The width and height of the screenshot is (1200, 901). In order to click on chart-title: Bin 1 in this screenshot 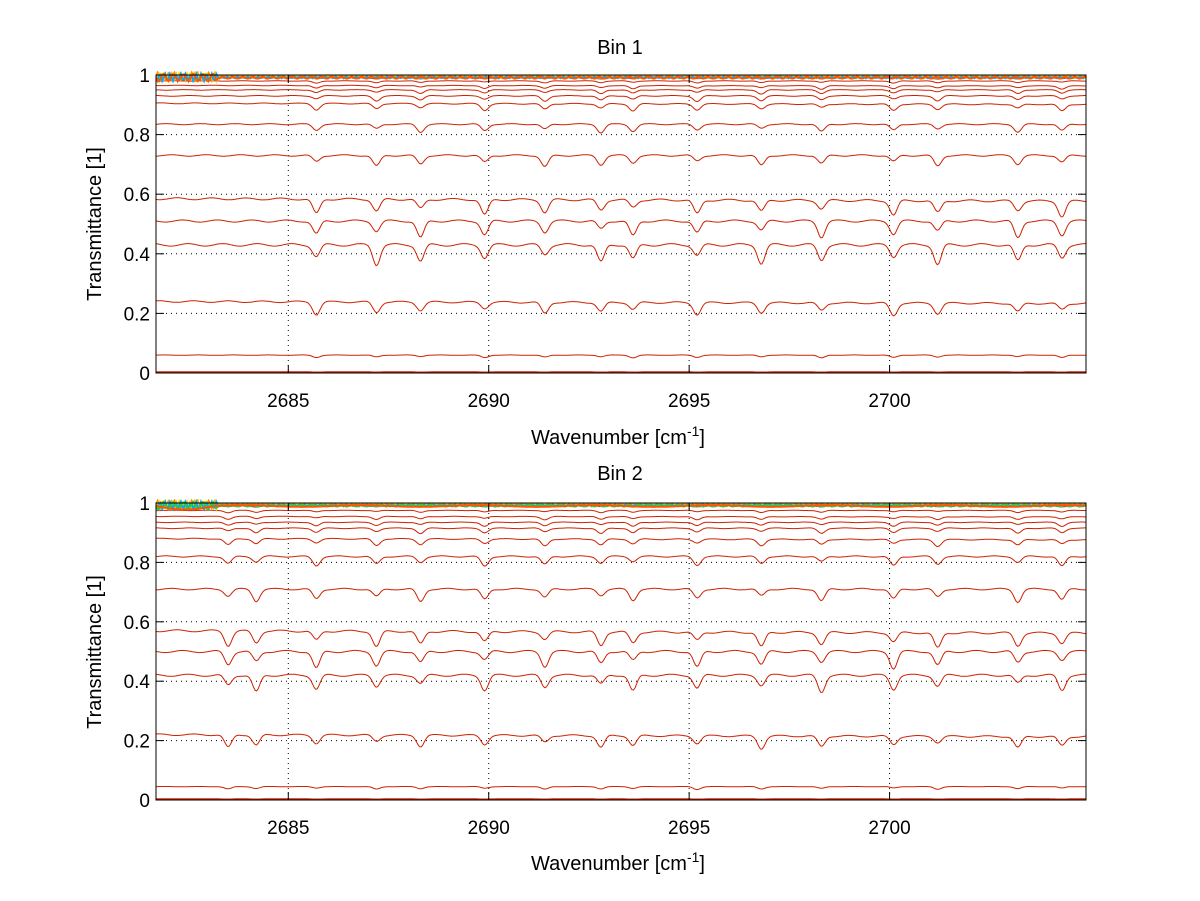, I will do `click(620, 48)`.